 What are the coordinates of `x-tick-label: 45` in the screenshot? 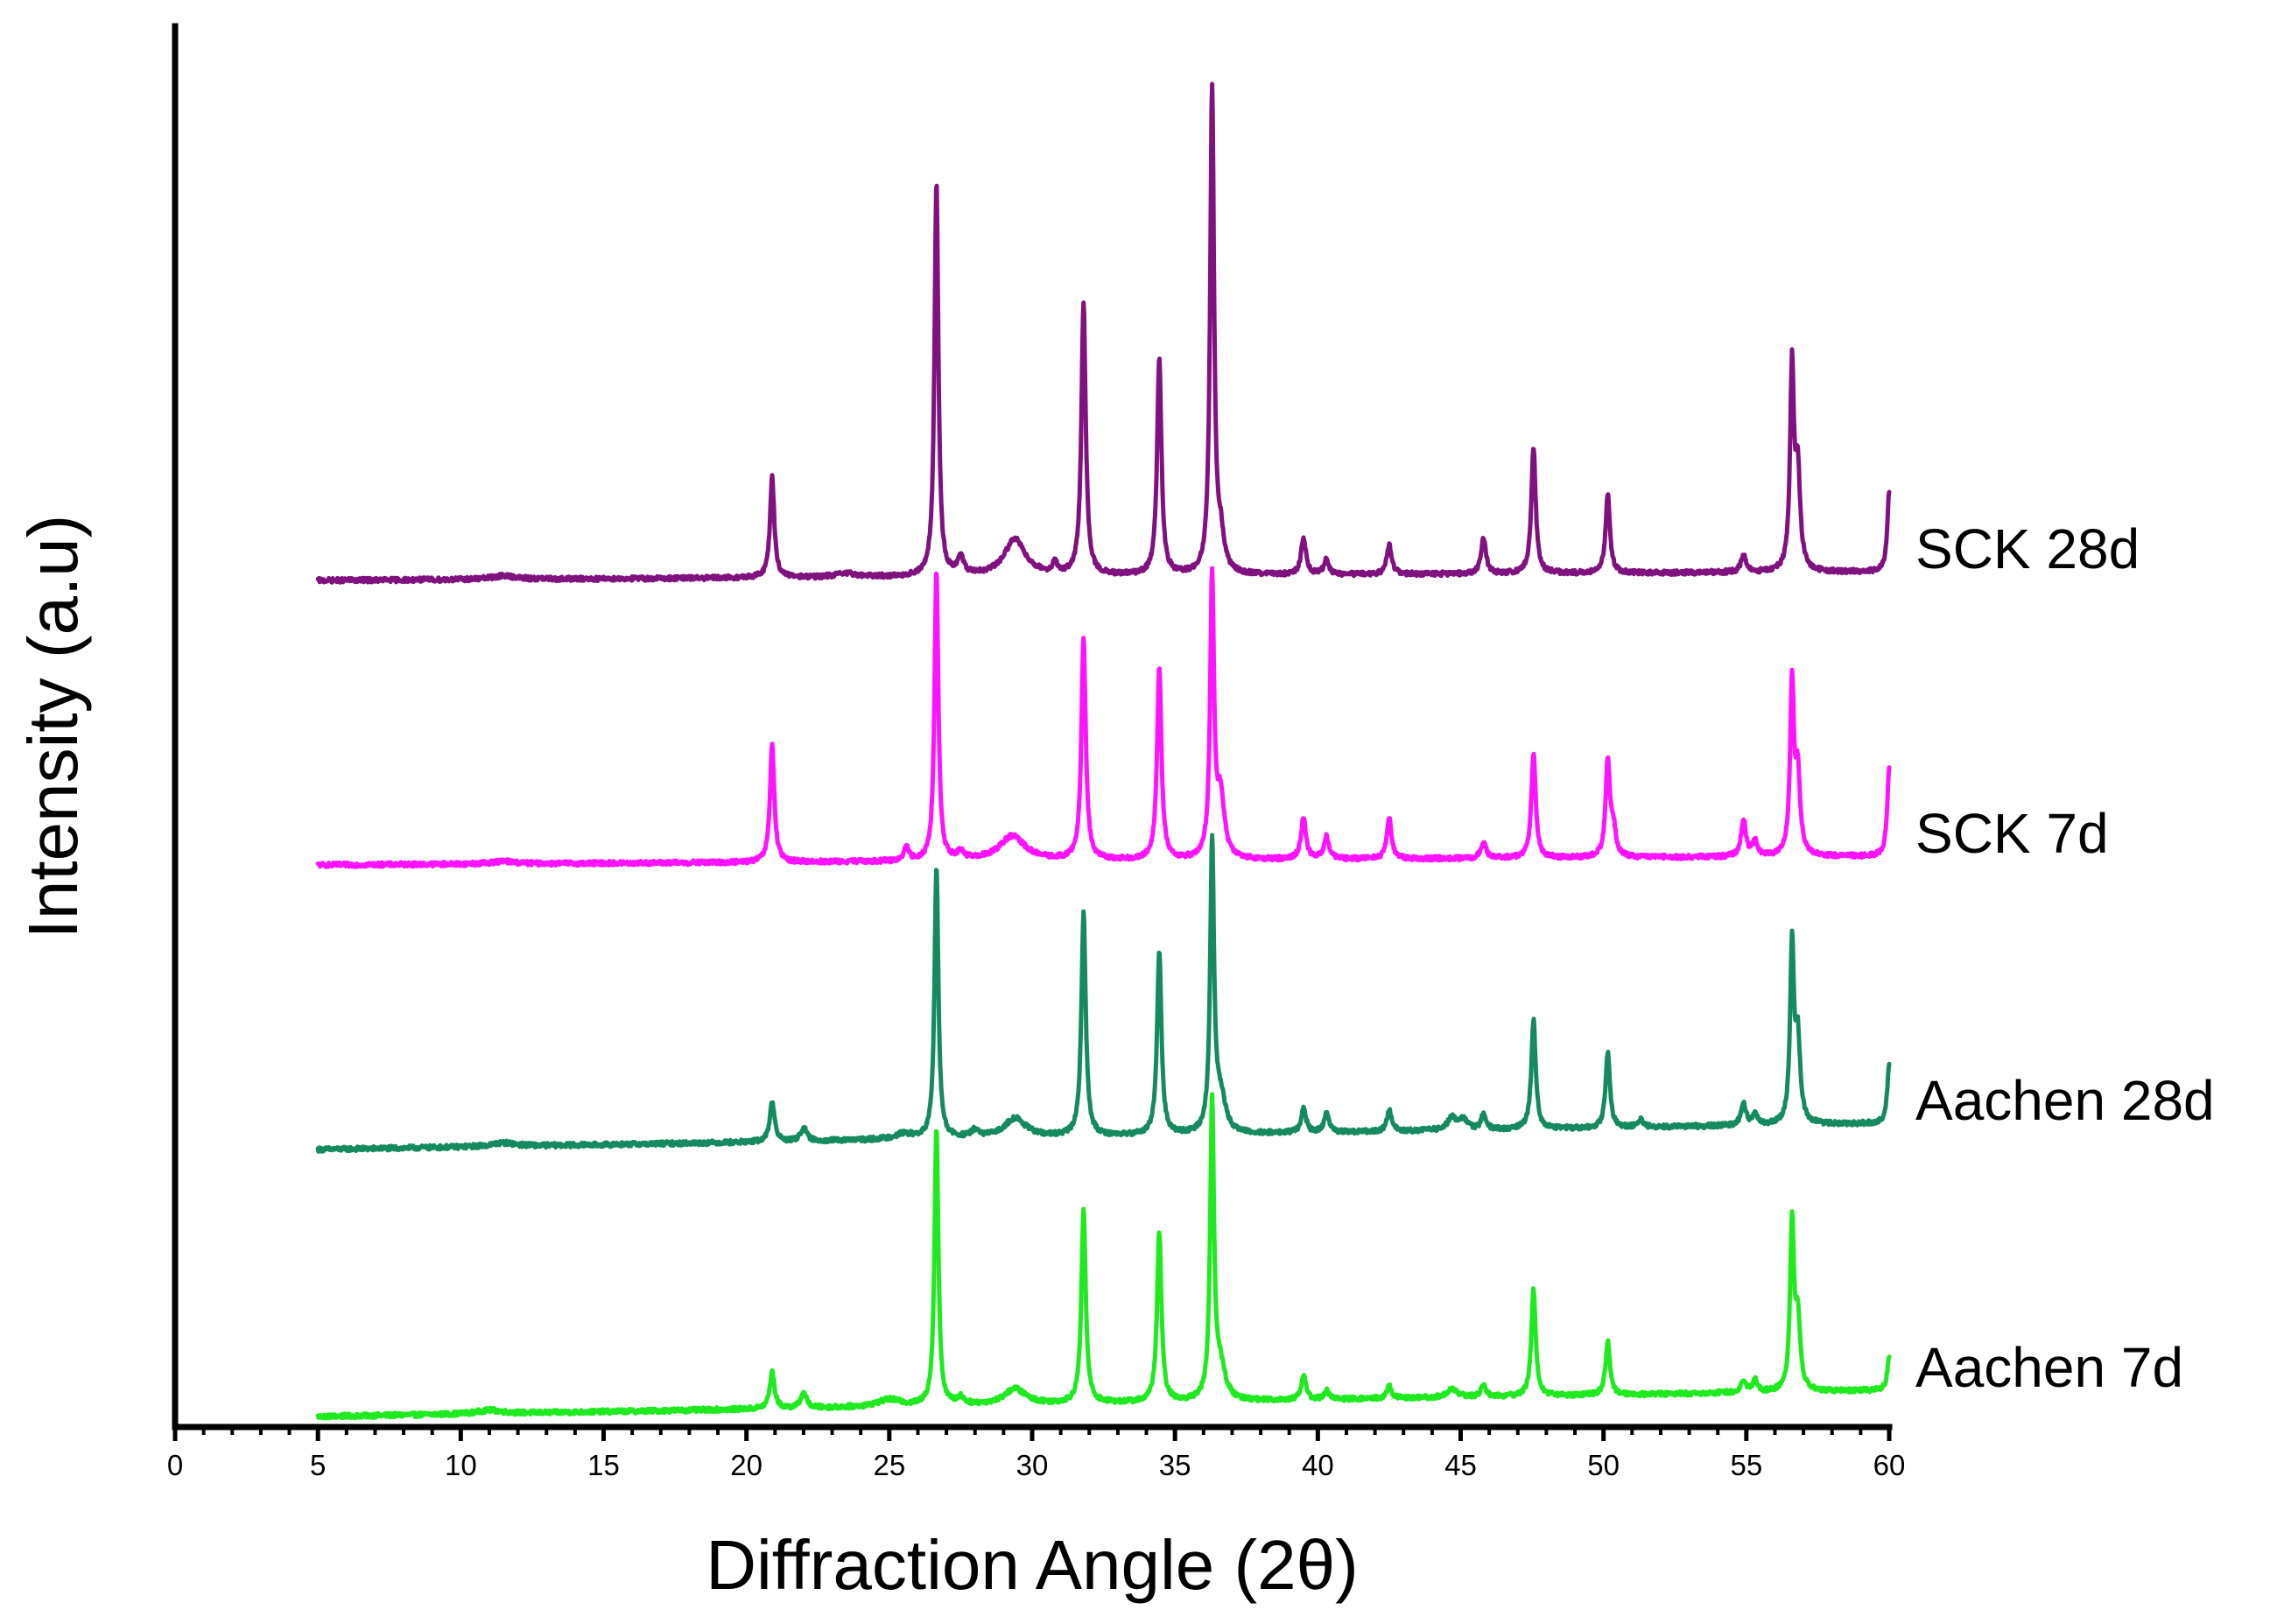 It's located at (1461, 1465).